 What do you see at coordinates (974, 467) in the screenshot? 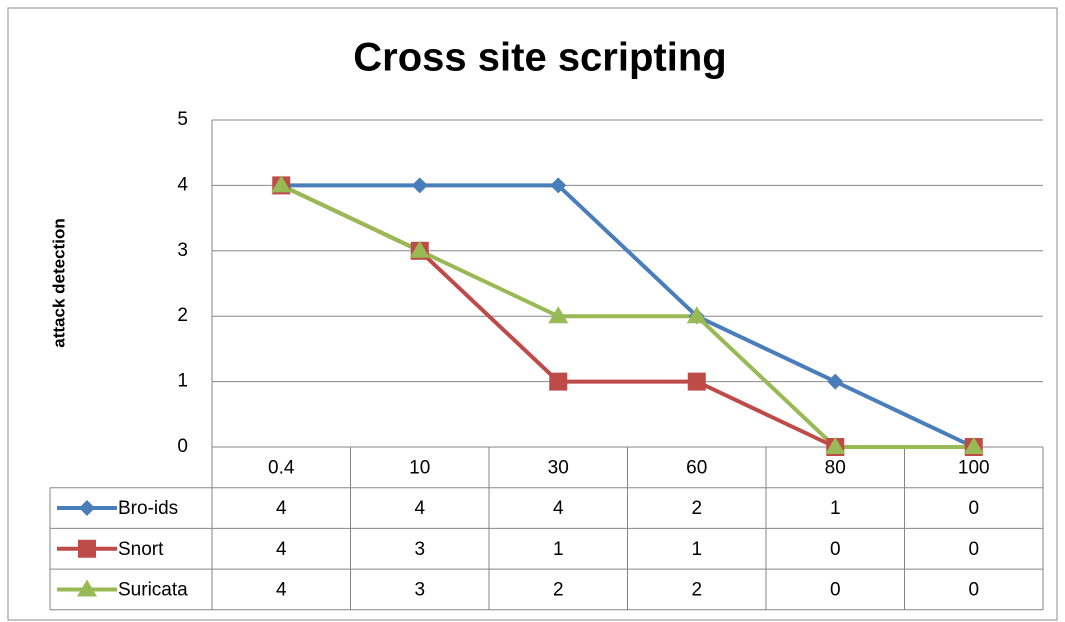
I see `x-tick-label: 100` at bounding box center [974, 467].